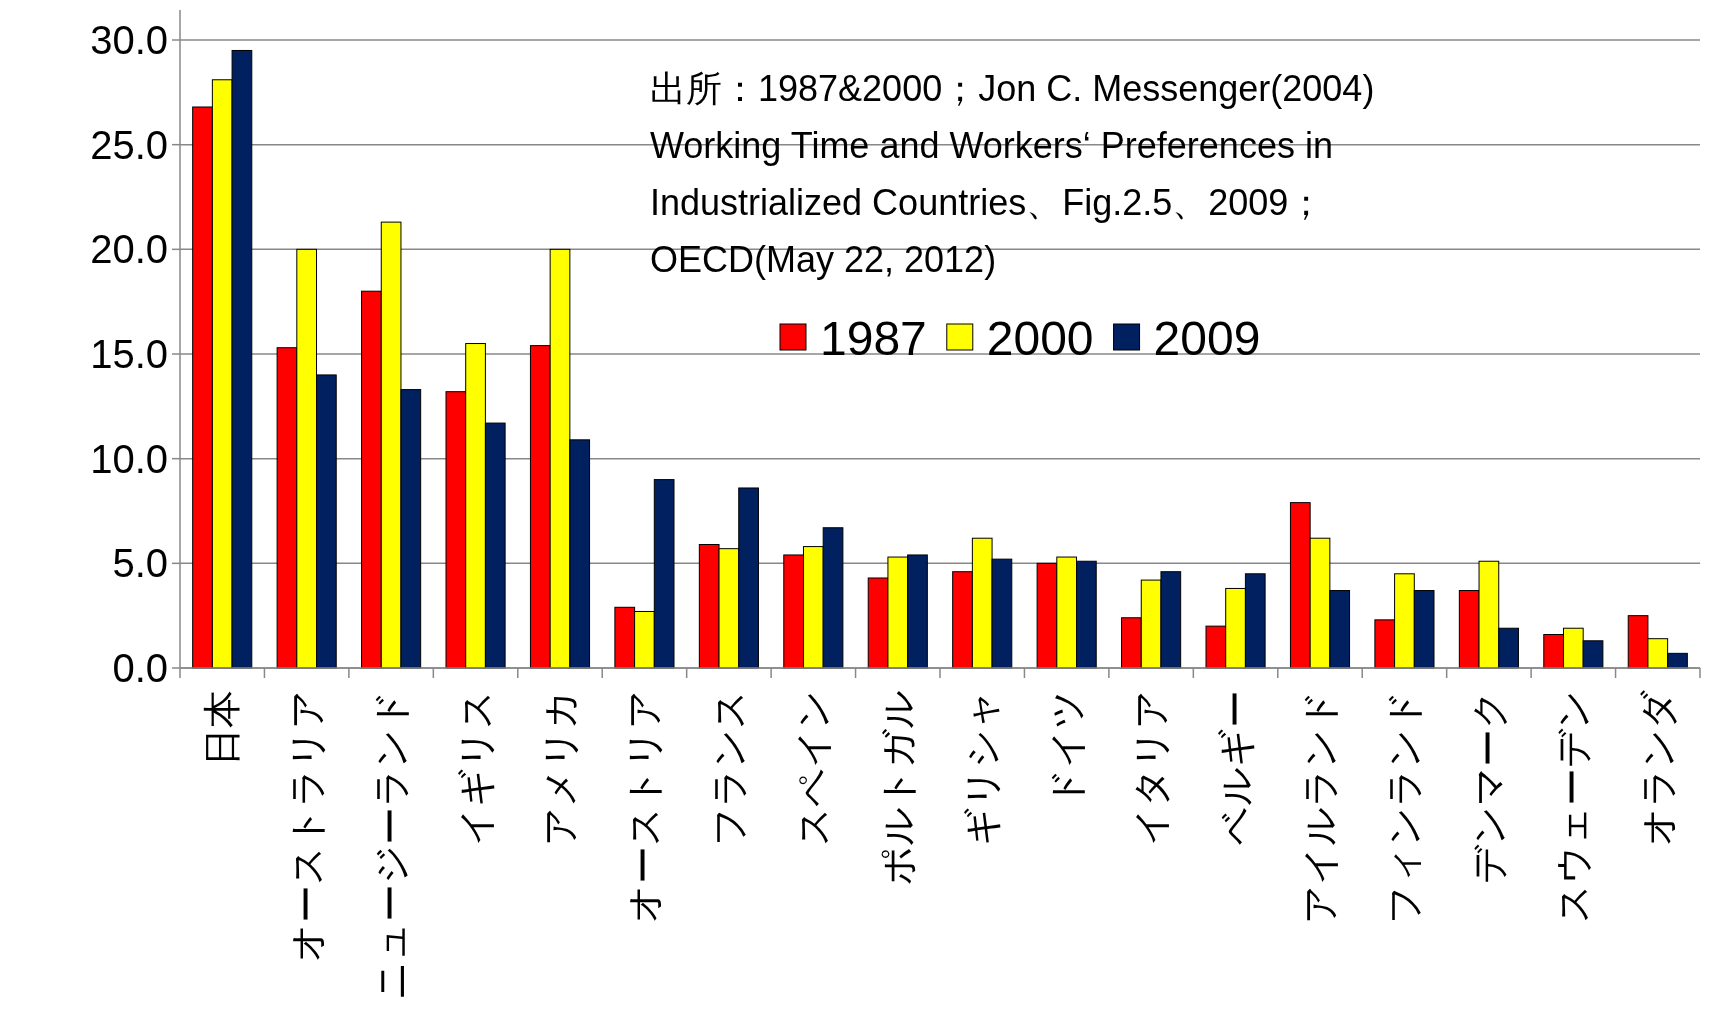 This screenshot has width=1714, height=1028. What do you see at coordinates (1404, 807) in the screenshot?
I see `x-tick-label: フィンランド` at bounding box center [1404, 807].